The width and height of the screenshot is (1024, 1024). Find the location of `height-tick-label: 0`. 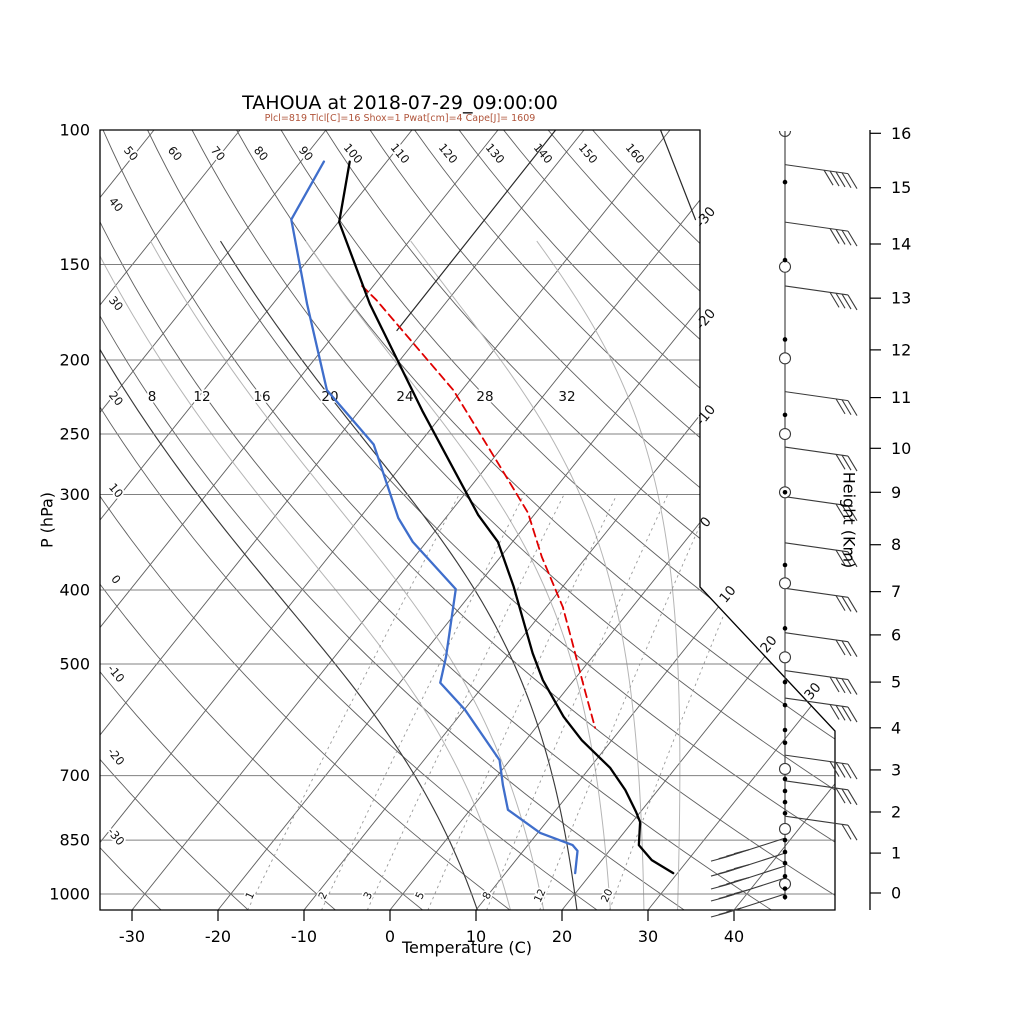

height-tick-label: 0 is located at coordinates (896, 893).